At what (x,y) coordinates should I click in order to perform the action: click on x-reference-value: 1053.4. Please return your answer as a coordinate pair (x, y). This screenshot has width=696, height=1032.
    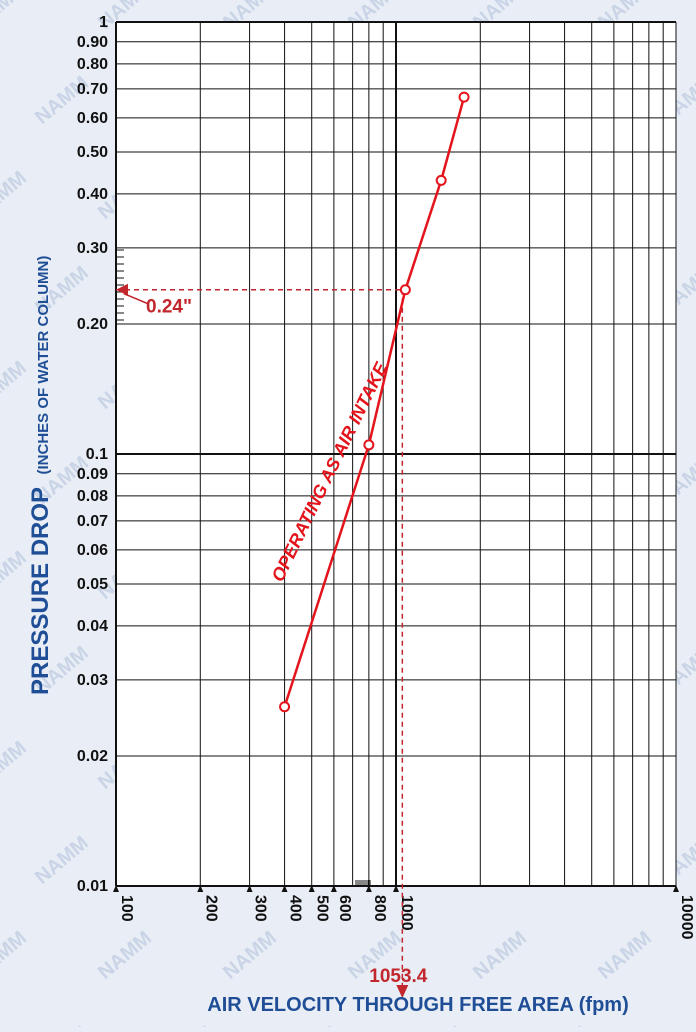
    Looking at the image, I should click on (398, 976).